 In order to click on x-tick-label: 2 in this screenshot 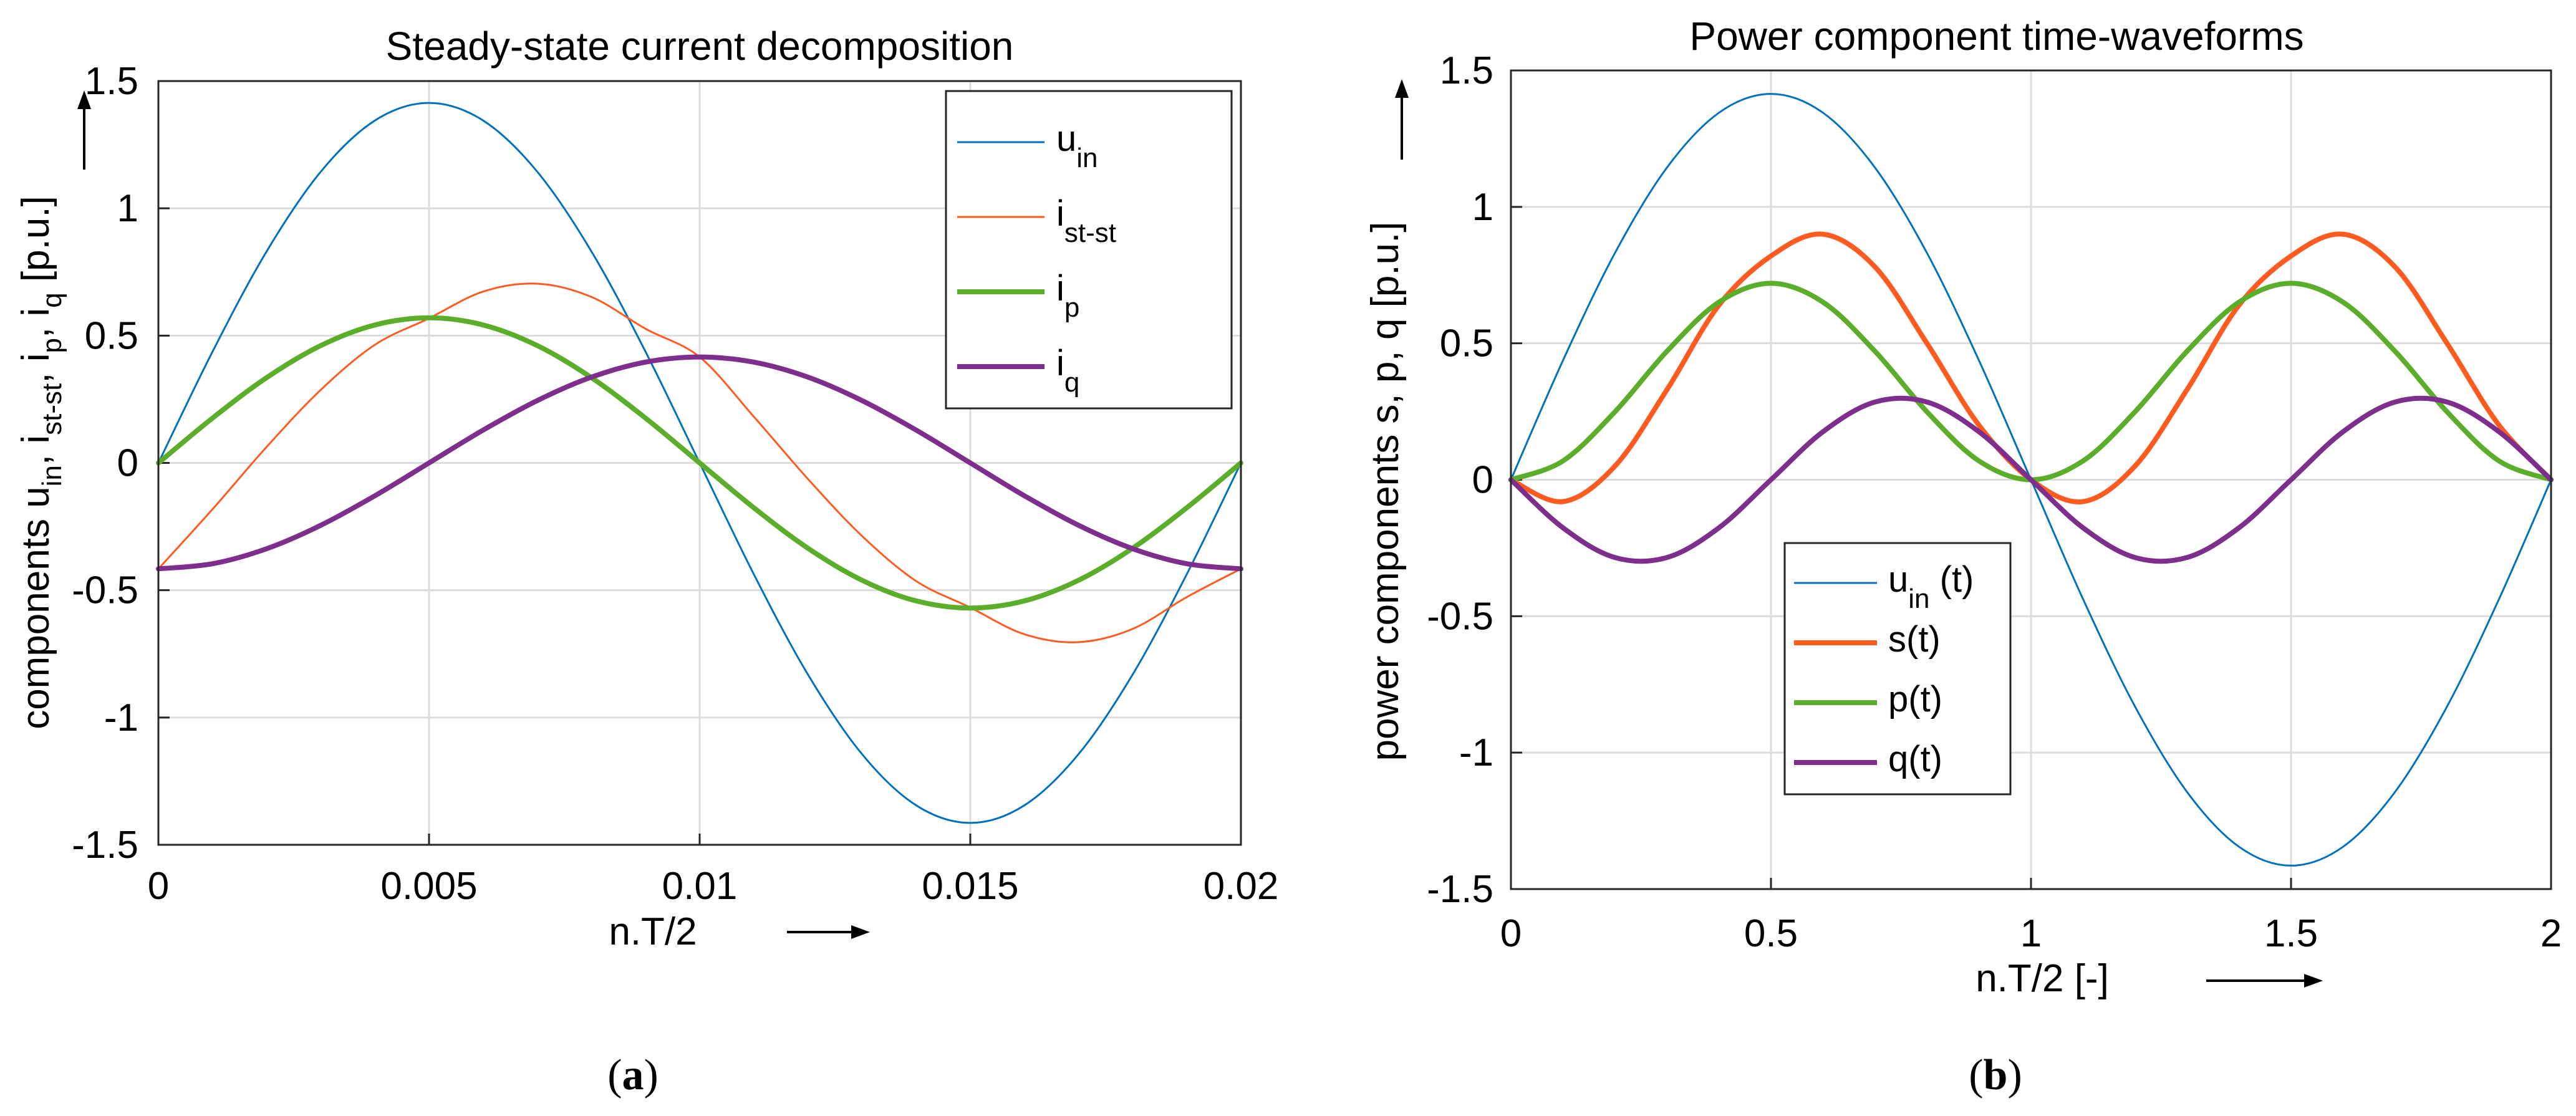, I will do `click(2551, 933)`.